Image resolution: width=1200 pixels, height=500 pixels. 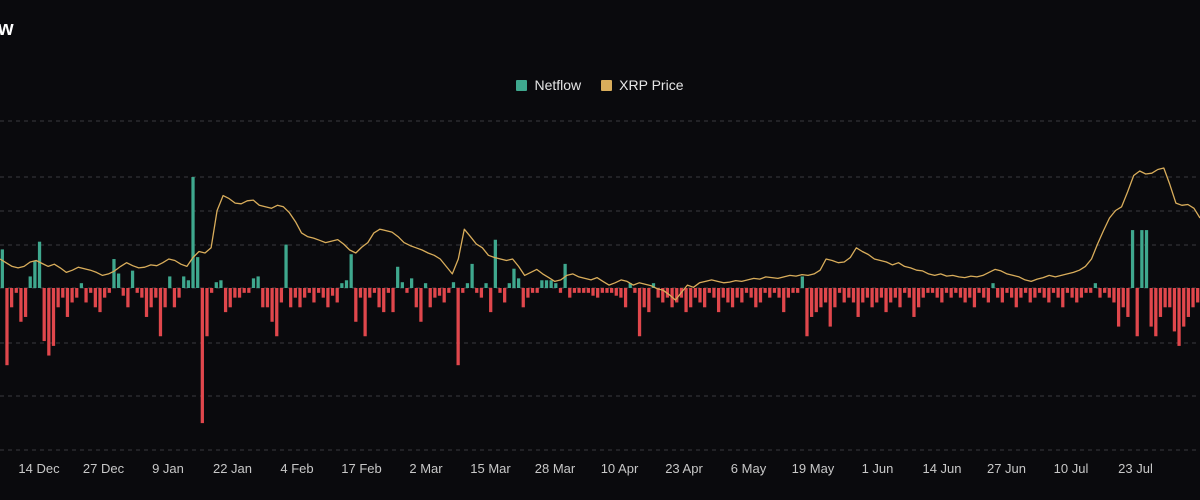 I want to click on x-tick-label-9: 10 Apr, so click(x=620, y=468).